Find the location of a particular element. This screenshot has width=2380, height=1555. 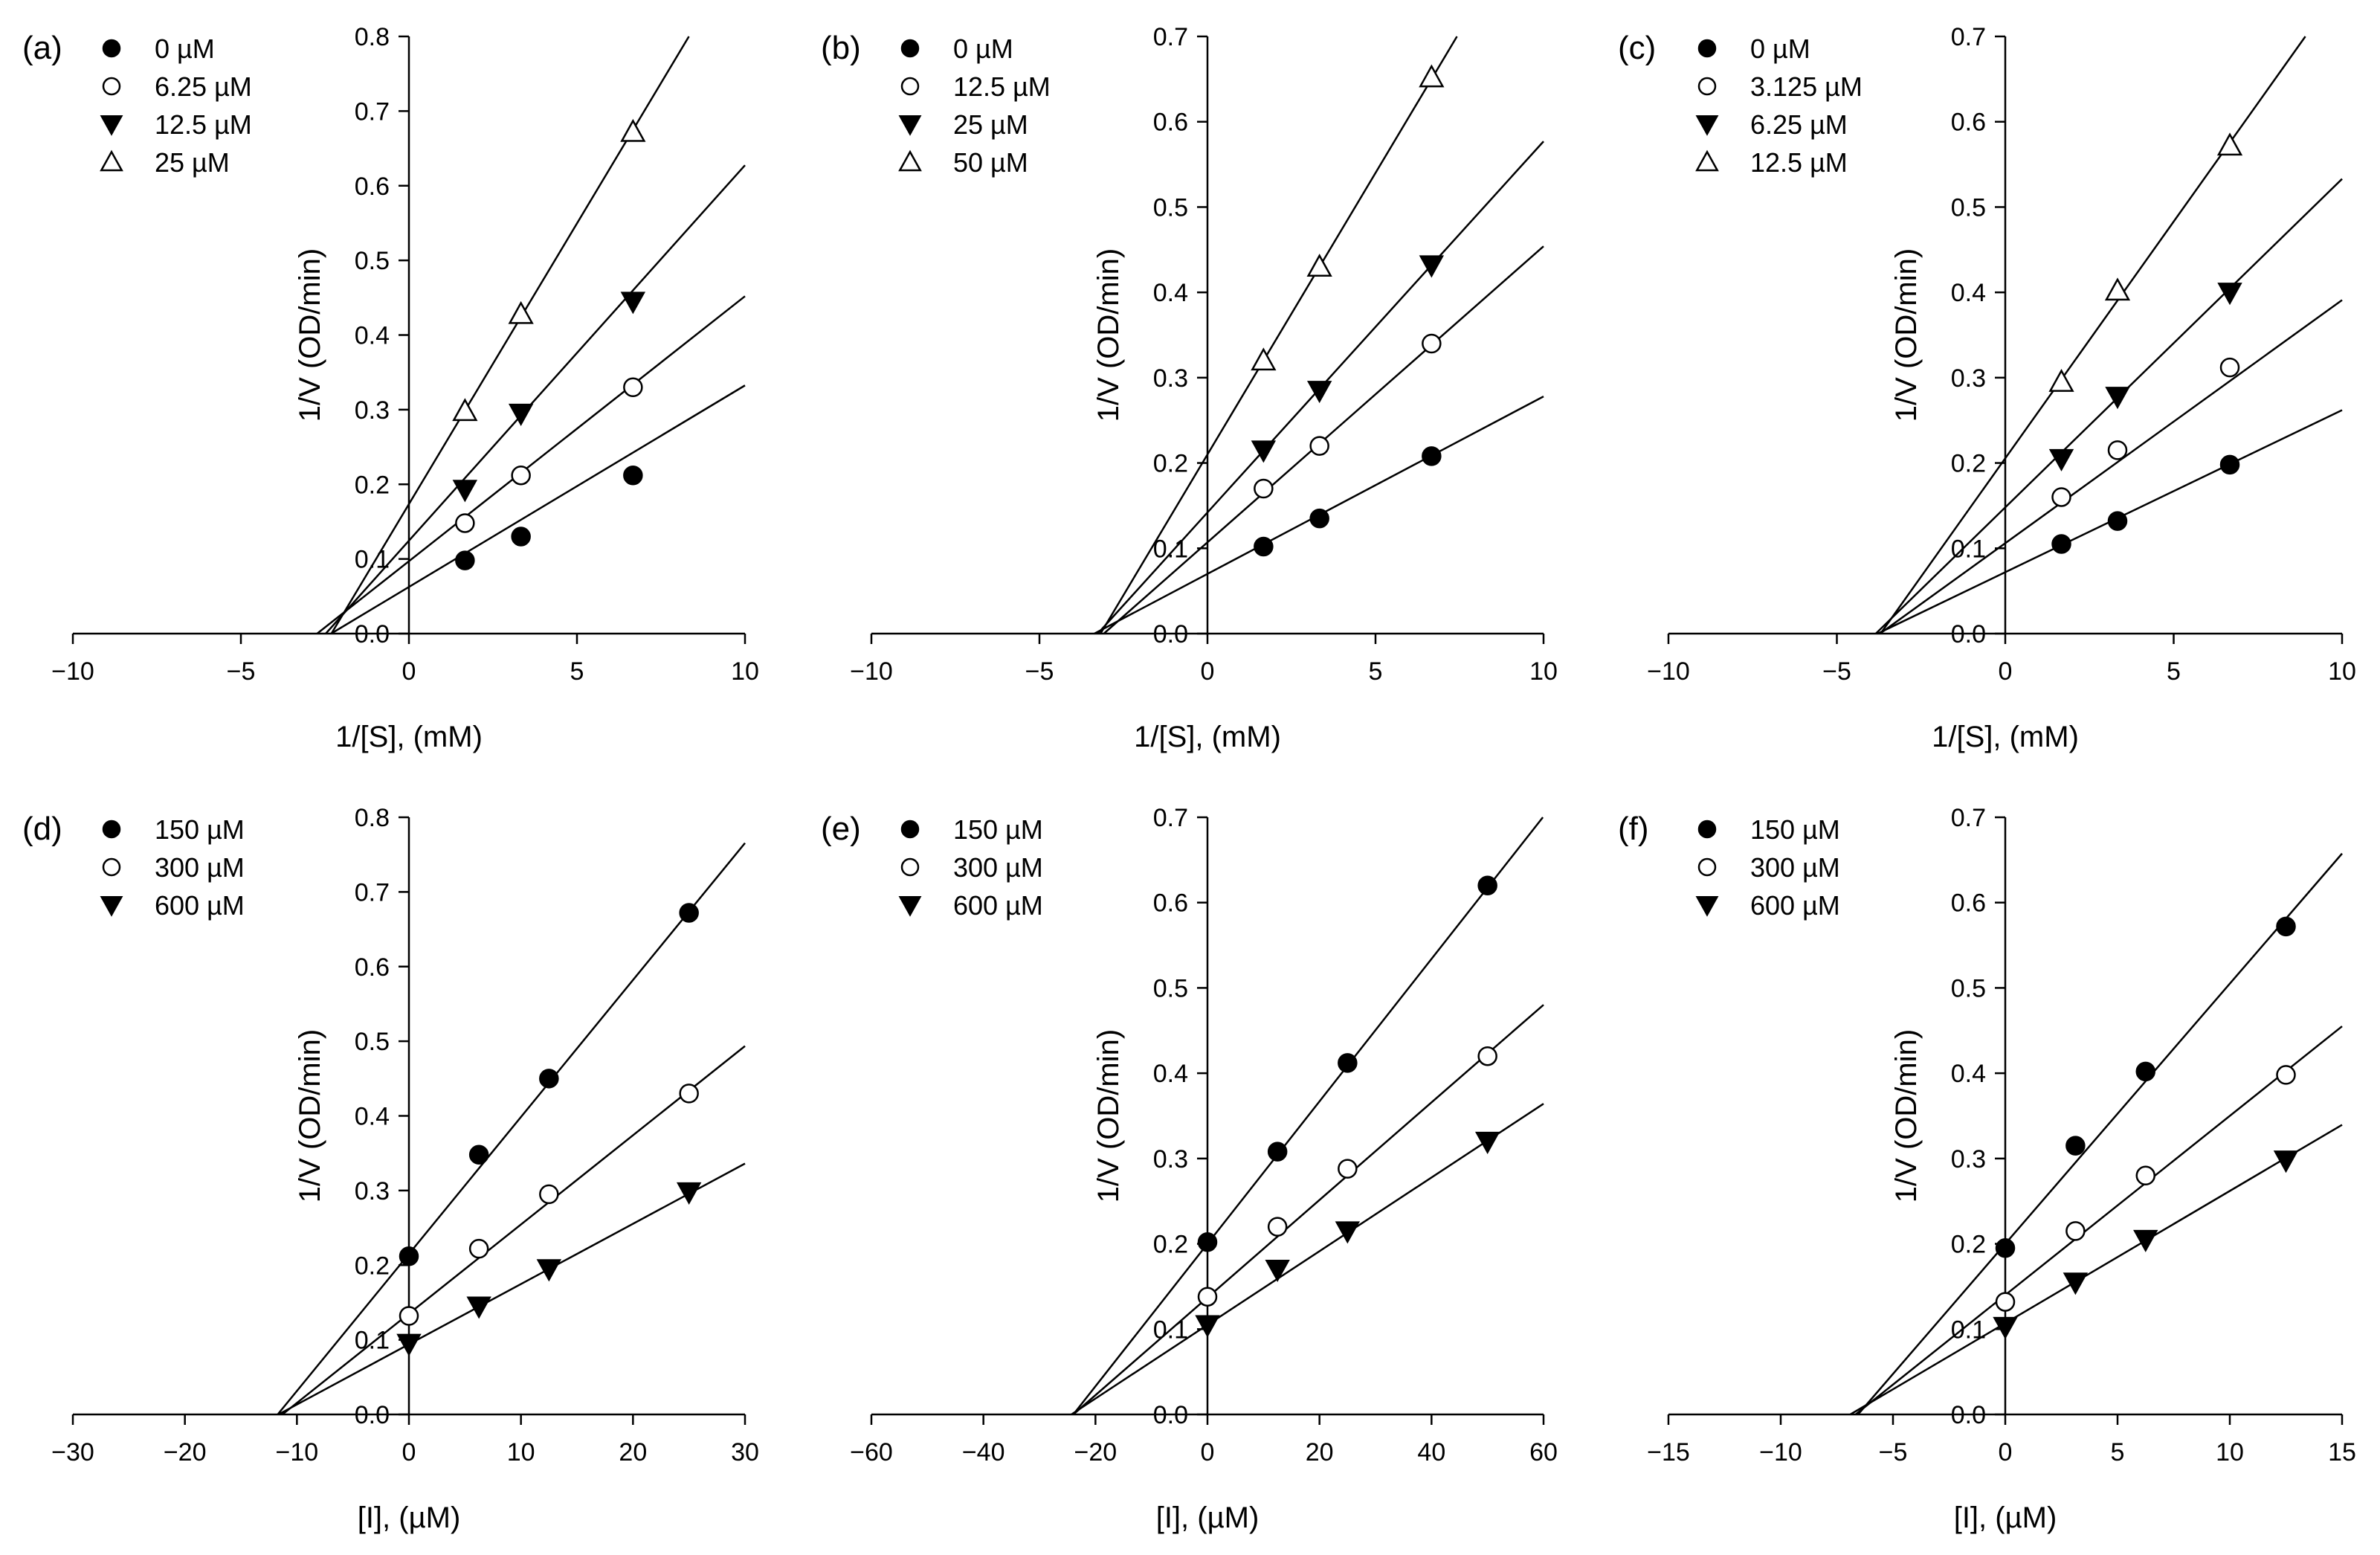

legend: 0 µM 3.125 µM 6.25 µM 12.5 µM is located at coordinates (1779, 105).